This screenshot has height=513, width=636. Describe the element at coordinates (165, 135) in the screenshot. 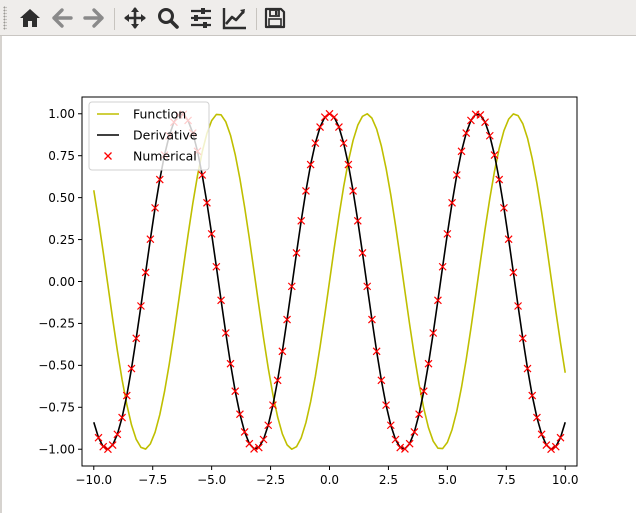

I see `legend-label-derivative: Derivative` at that location.